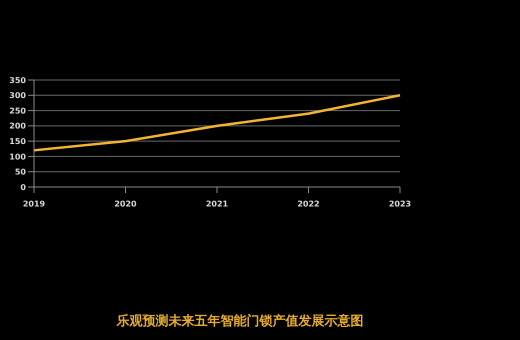 The width and height of the screenshot is (520, 340). I want to click on x-tick-label: 2019, so click(34, 204).